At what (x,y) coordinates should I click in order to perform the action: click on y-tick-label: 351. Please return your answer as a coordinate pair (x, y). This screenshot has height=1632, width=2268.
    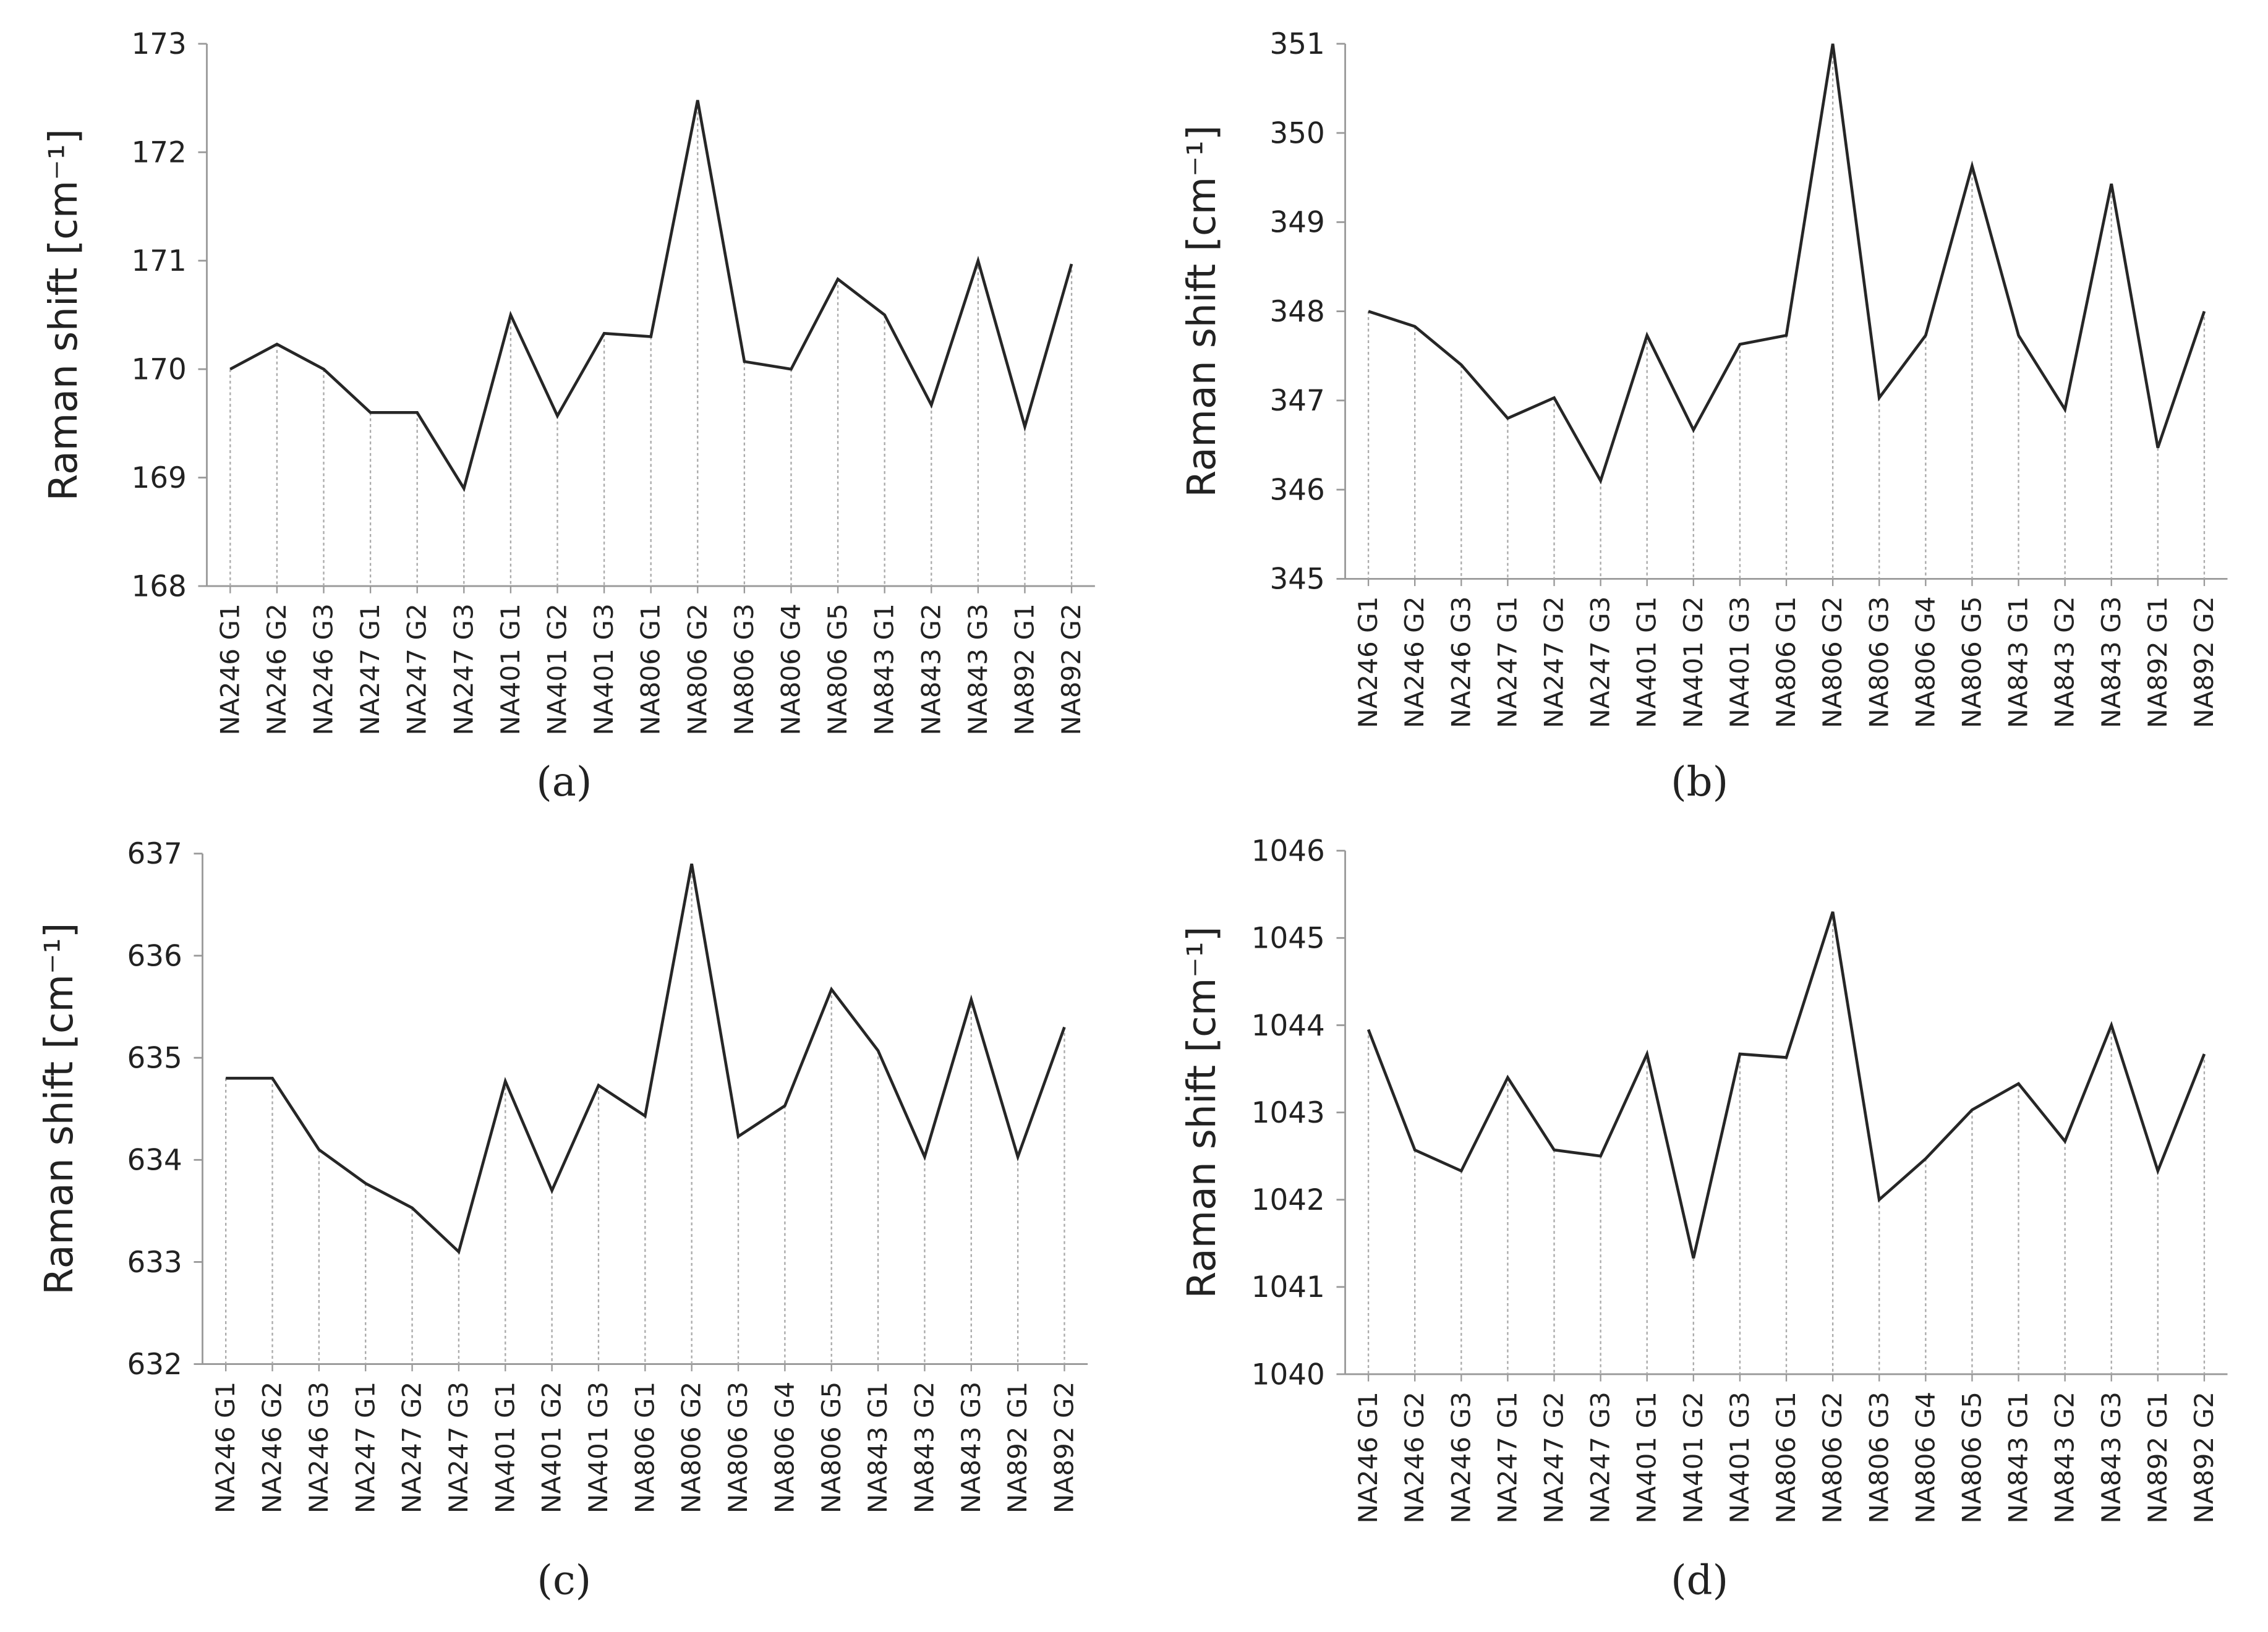
    Looking at the image, I should click on (1298, 44).